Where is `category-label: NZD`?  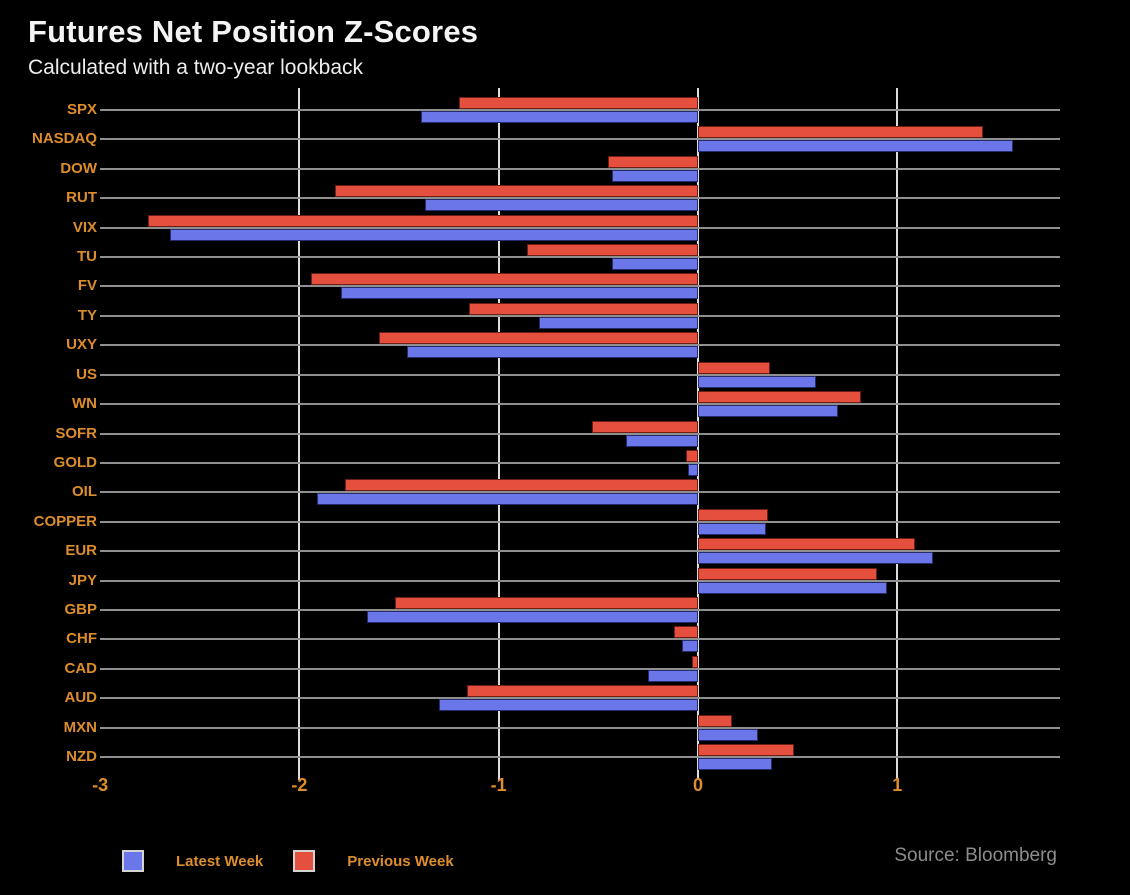 category-label: NZD is located at coordinates (81, 757).